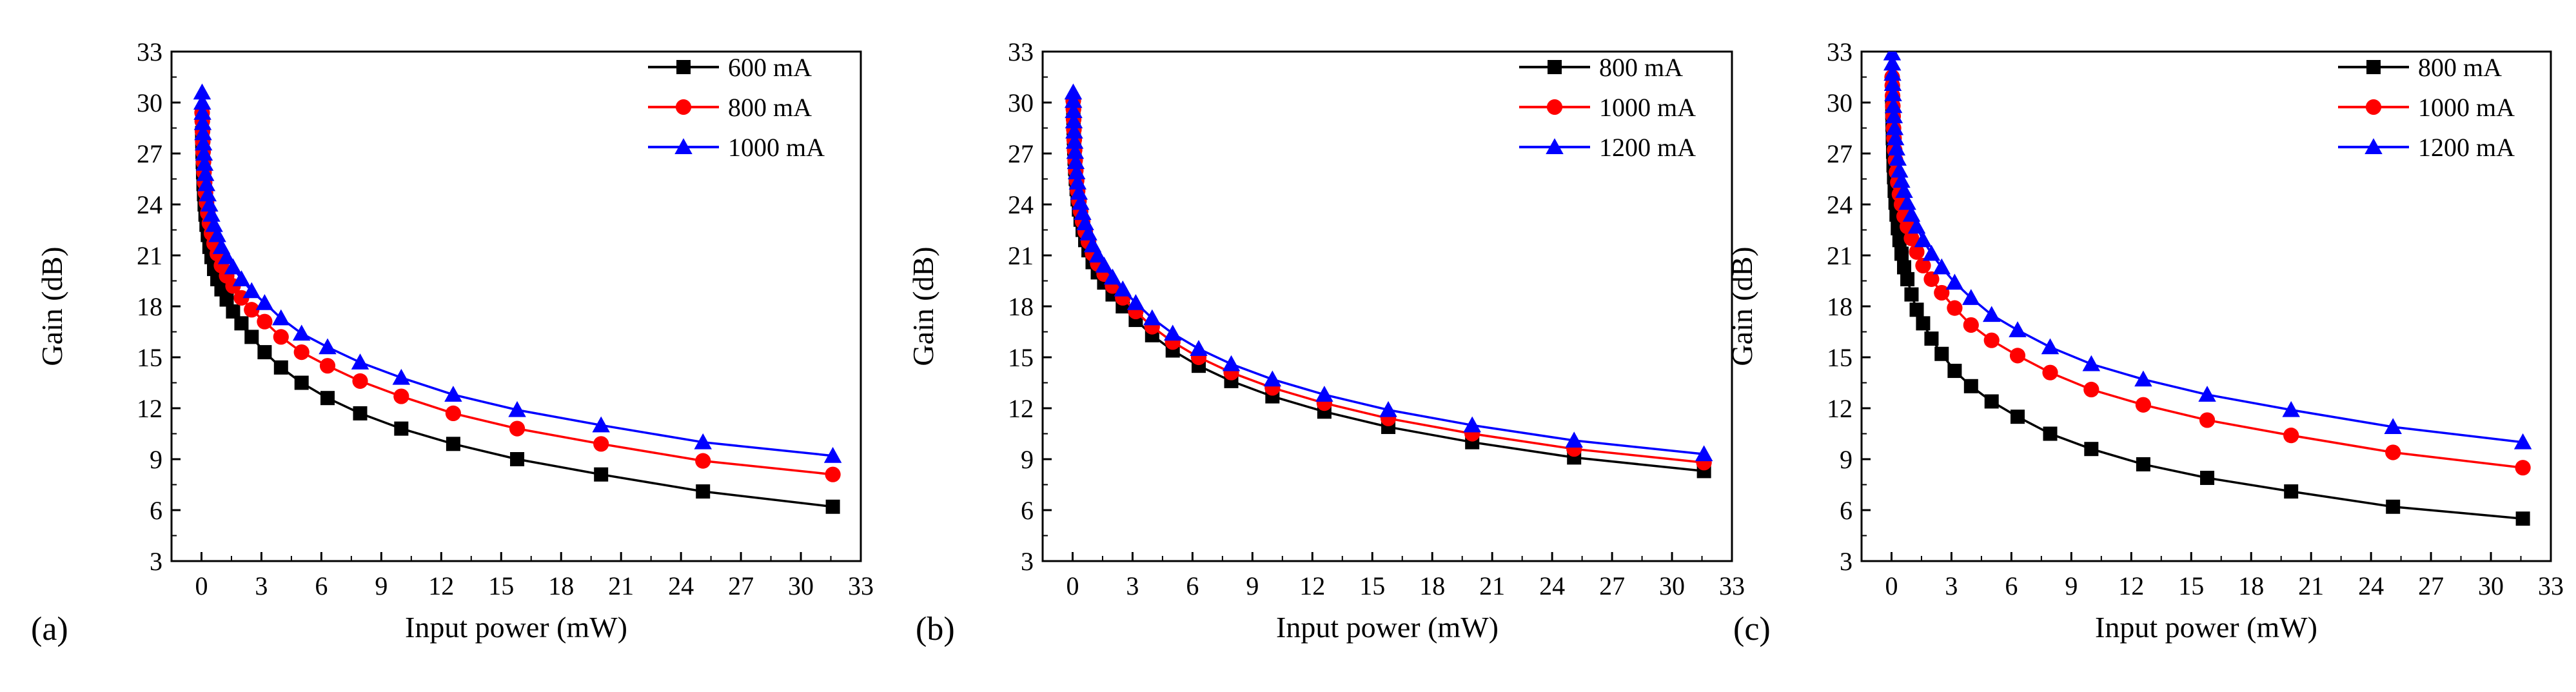  What do you see at coordinates (441, 585) in the screenshot?
I see `x-tick-label: 12` at bounding box center [441, 585].